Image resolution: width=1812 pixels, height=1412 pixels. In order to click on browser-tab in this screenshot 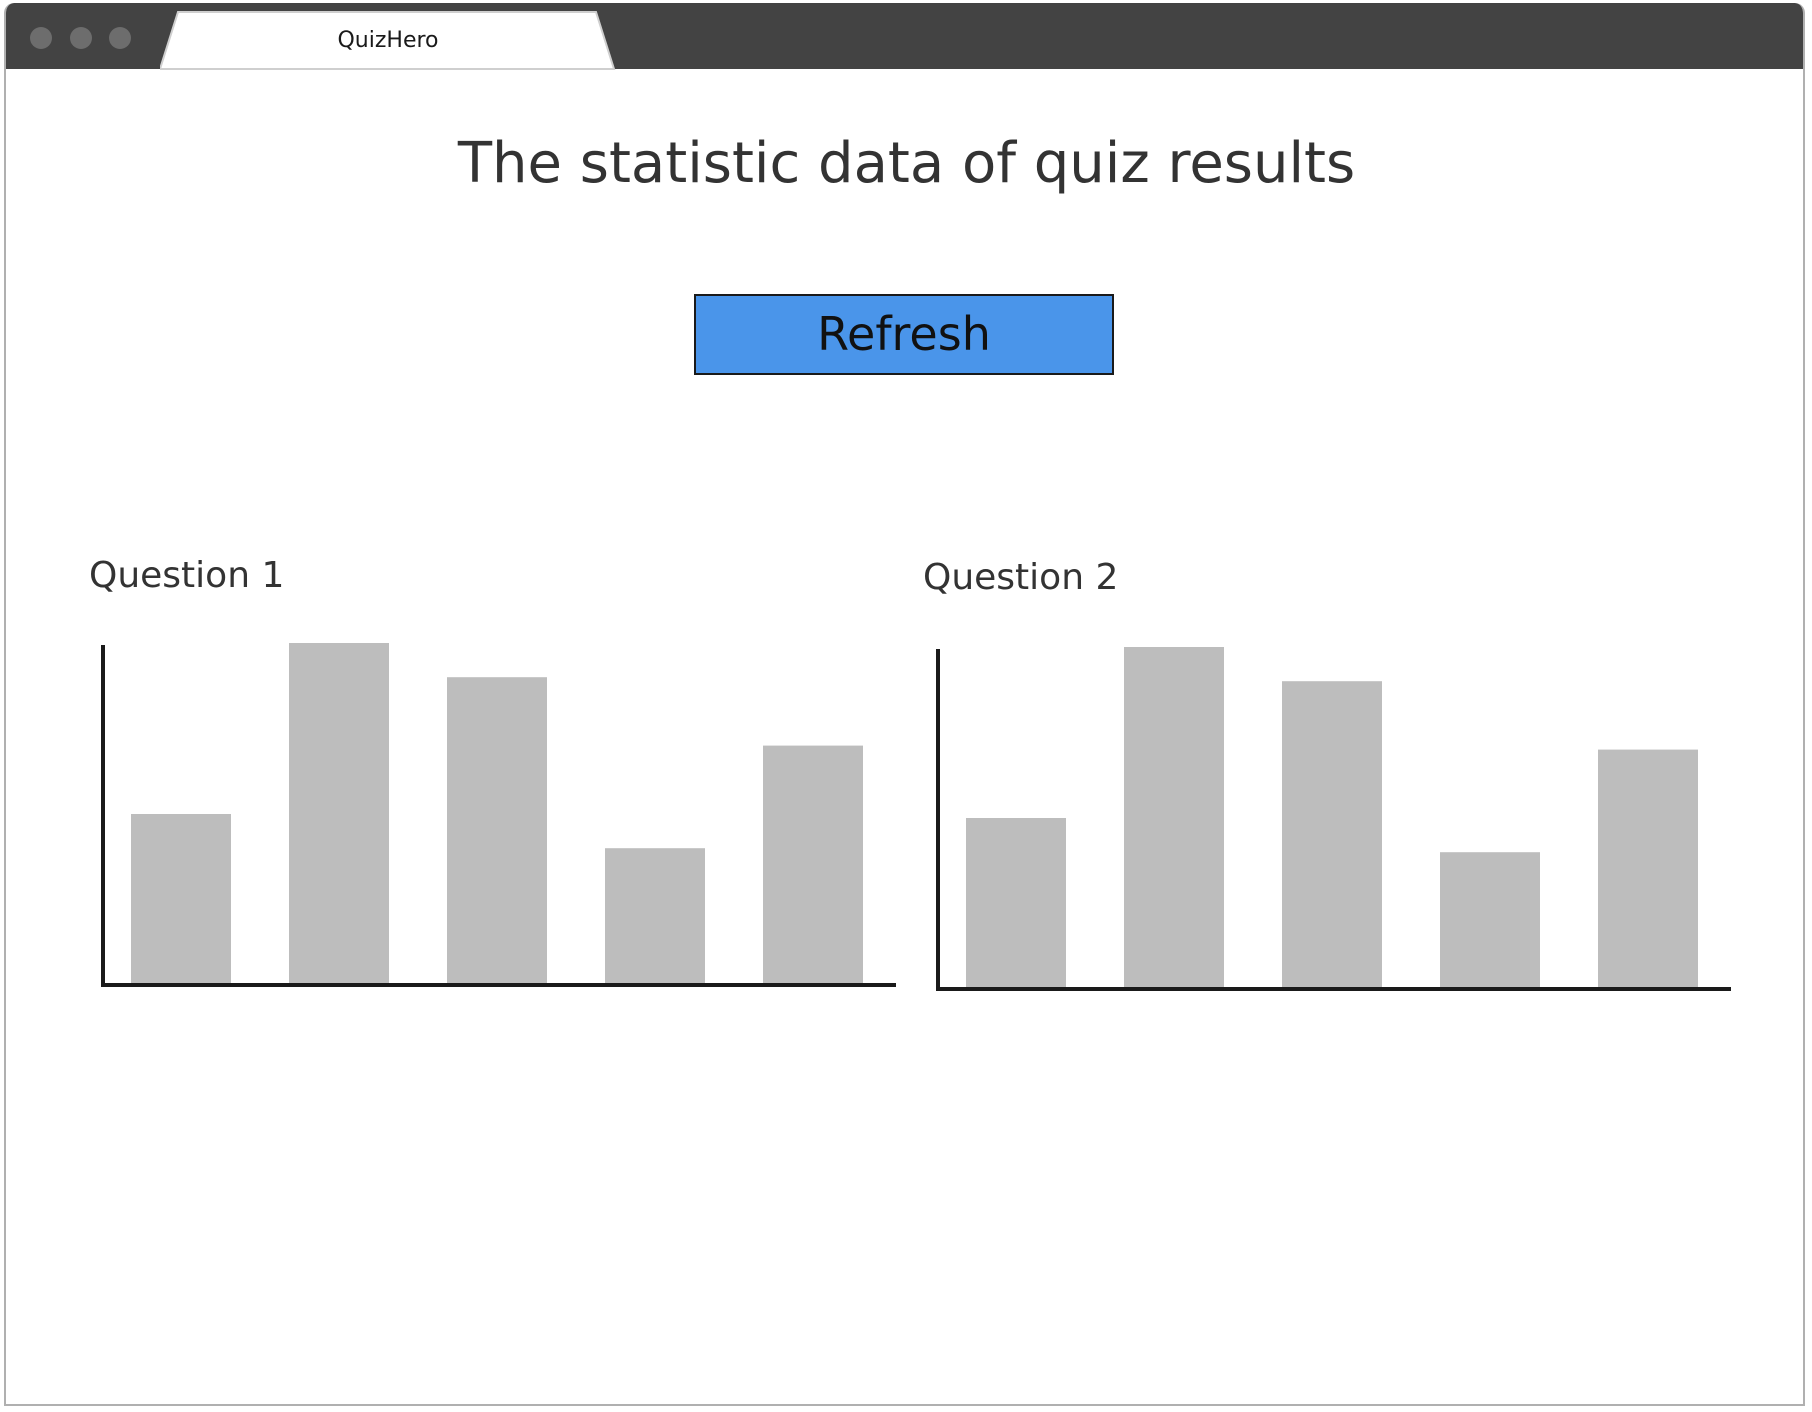, I will do `click(388, 41)`.